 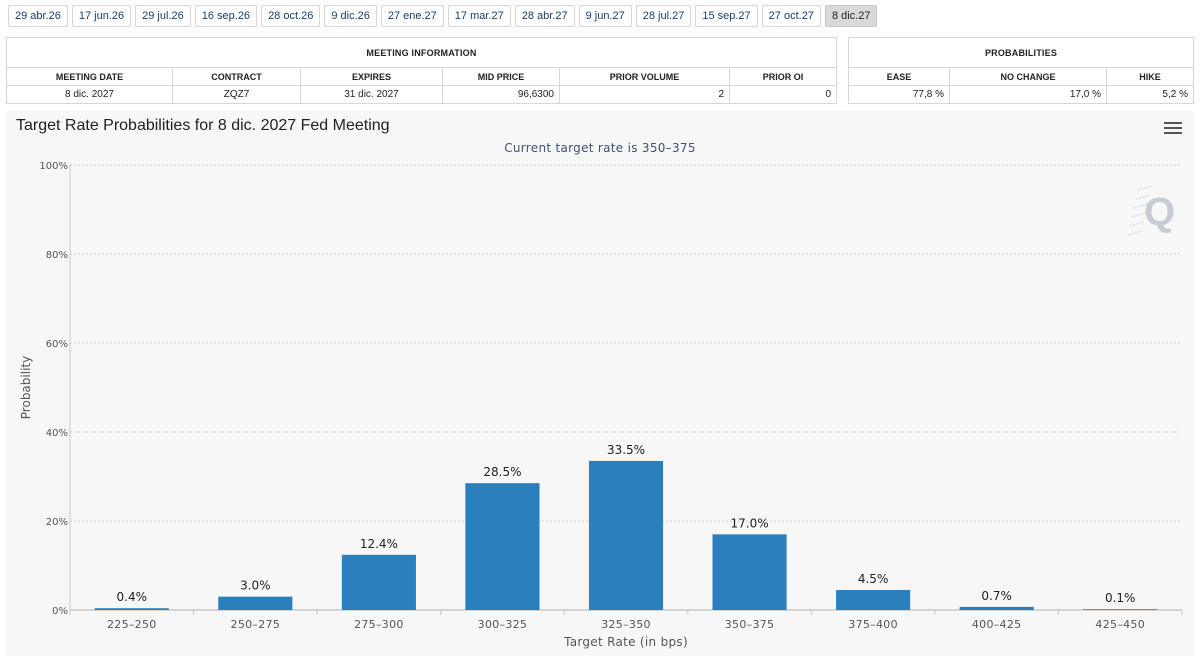 I want to click on x-tick-label: 375–400, so click(x=873, y=624).